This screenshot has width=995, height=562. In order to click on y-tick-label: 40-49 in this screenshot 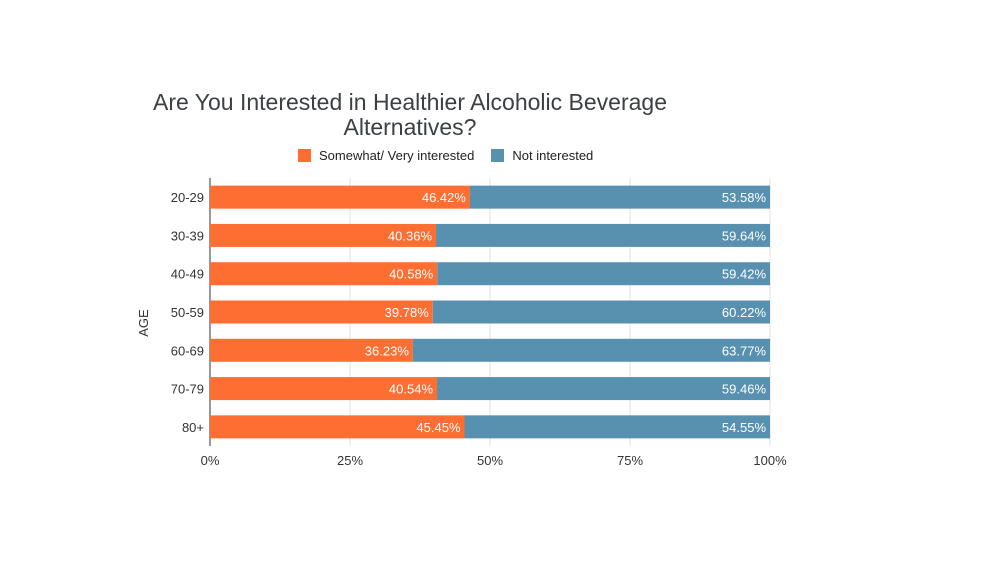, I will do `click(187, 274)`.